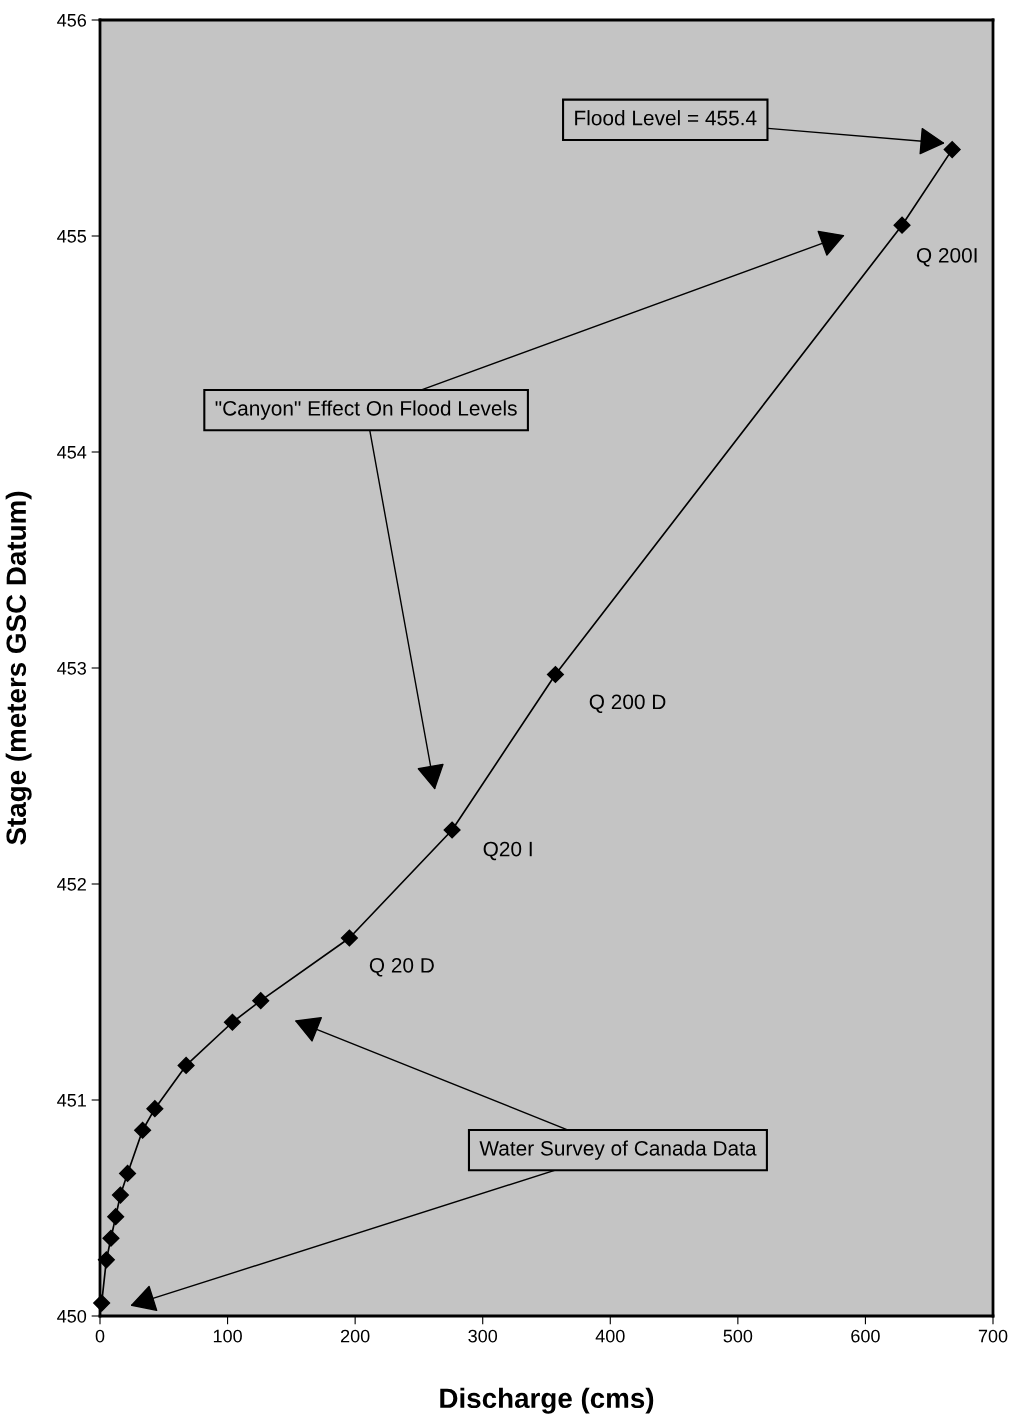  Describe the element at coordinates (71, 1100) in the screenshot. I see `y-tick-label: 451` at that location.